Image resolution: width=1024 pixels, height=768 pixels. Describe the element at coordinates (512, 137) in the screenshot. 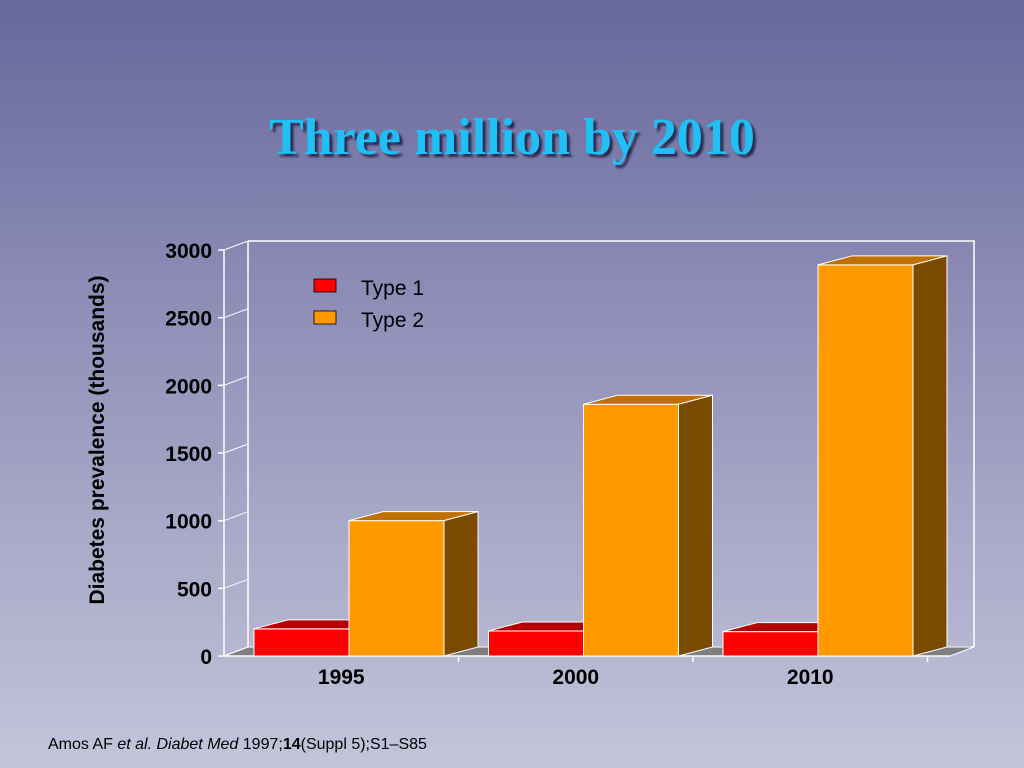

I see `slide-title: Three million by 2010` at that location.